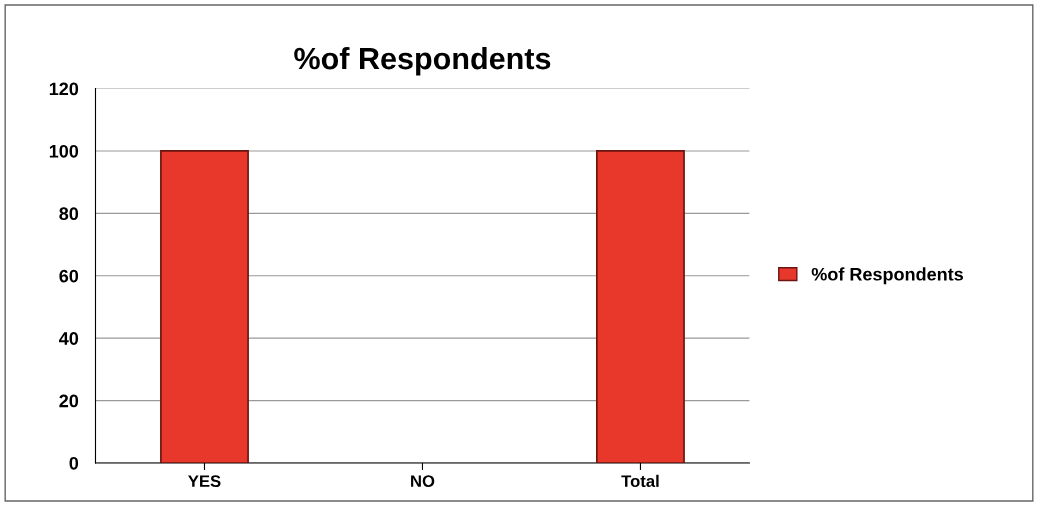 The width and height of the screenshot is (1038, 506). Describe the element at coordinates (887, 276) in the screenshot. I see `legend-label: %of Respondents` at that location.